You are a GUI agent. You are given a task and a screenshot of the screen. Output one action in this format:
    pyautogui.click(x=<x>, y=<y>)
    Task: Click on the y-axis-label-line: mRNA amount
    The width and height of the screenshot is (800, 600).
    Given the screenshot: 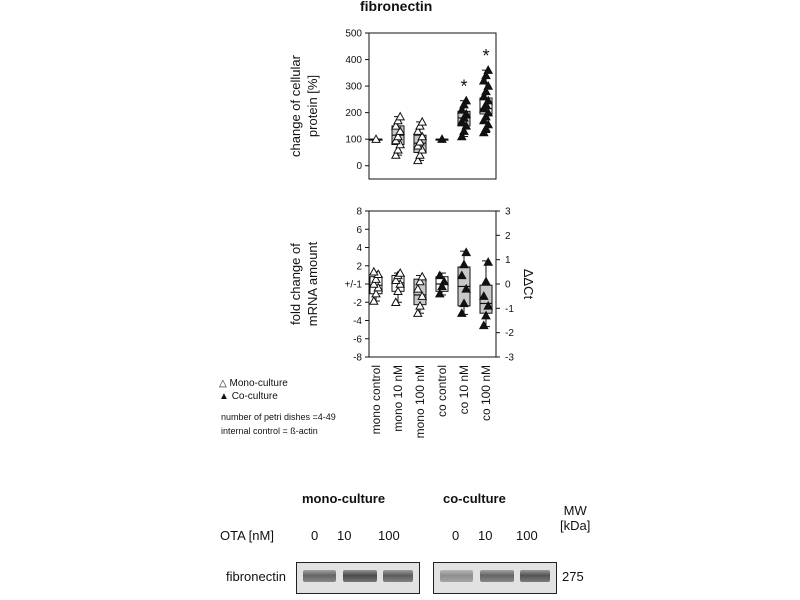 What is the action you would take?
    pyautogui.click(x=312, y=283)
    